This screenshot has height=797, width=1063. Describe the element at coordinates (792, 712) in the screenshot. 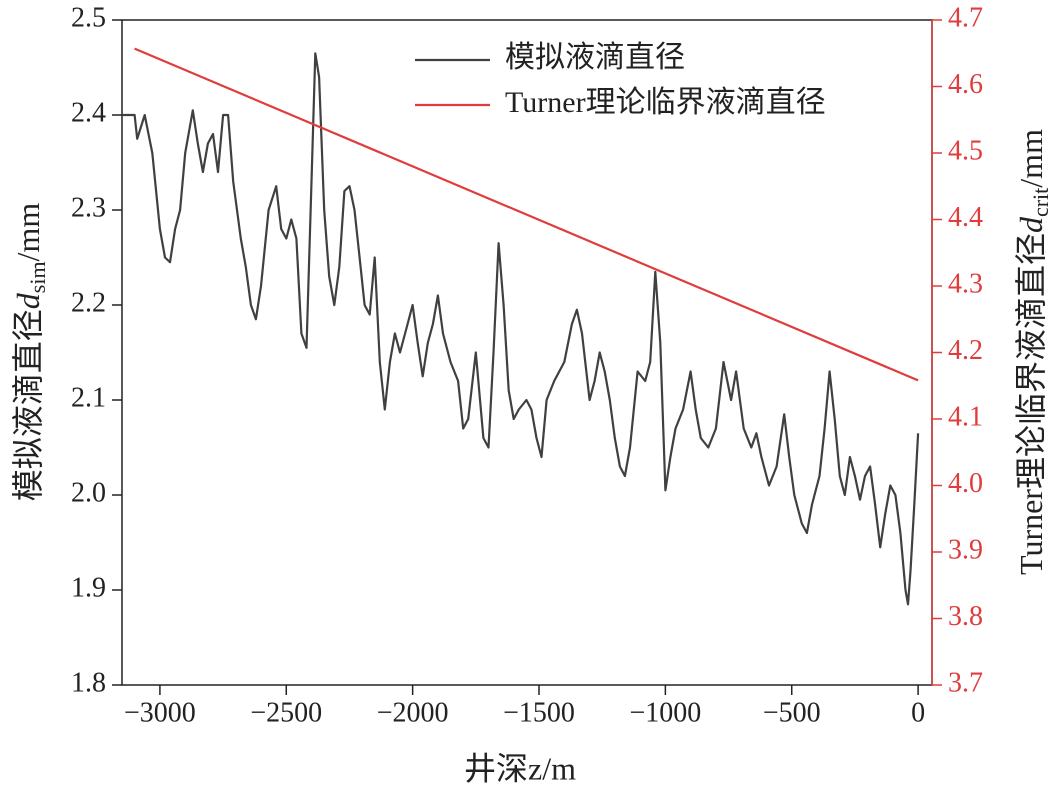

I see `x-tick-label: −500` at that location.